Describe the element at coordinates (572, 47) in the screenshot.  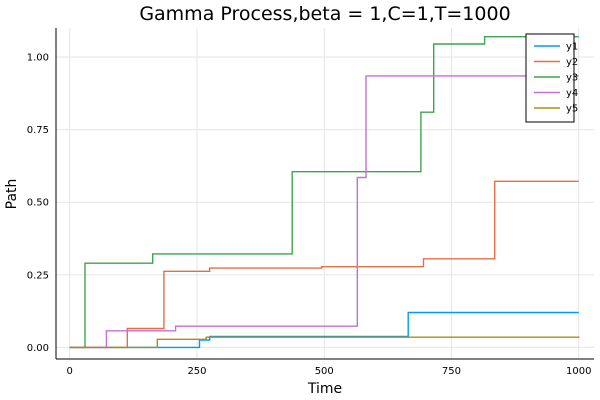
I see `legend-label-y1: y1` at that location.